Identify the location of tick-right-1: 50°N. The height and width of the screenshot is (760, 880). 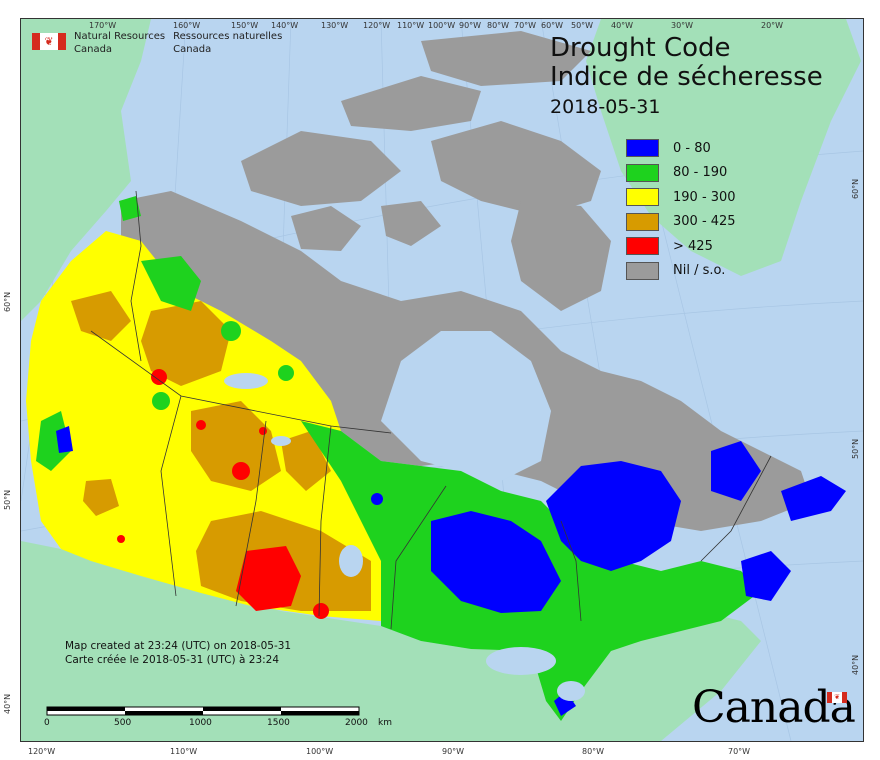
(855, 448).